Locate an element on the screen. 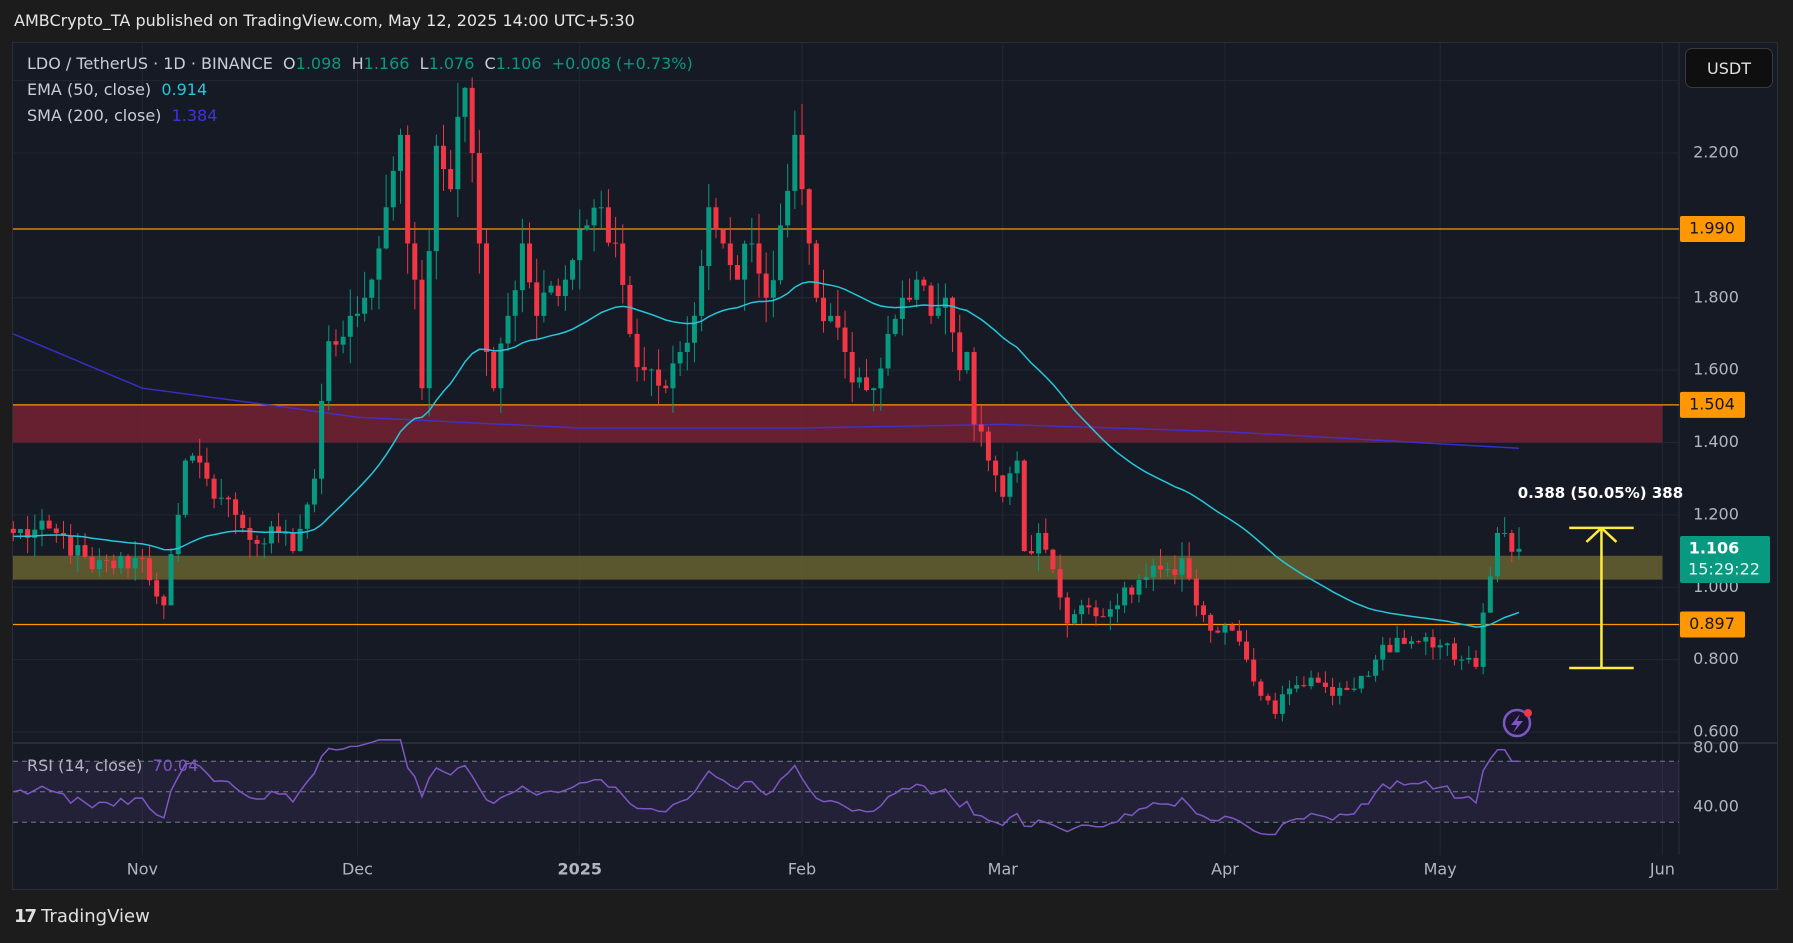  sma-legend: SMA (200, close) 1.384 is located at coordinates (122, 115).